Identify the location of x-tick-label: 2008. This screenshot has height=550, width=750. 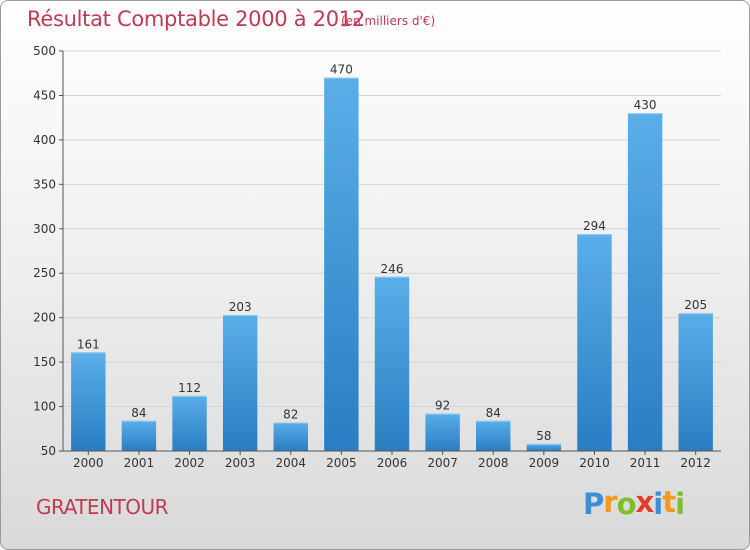
(493, 463).